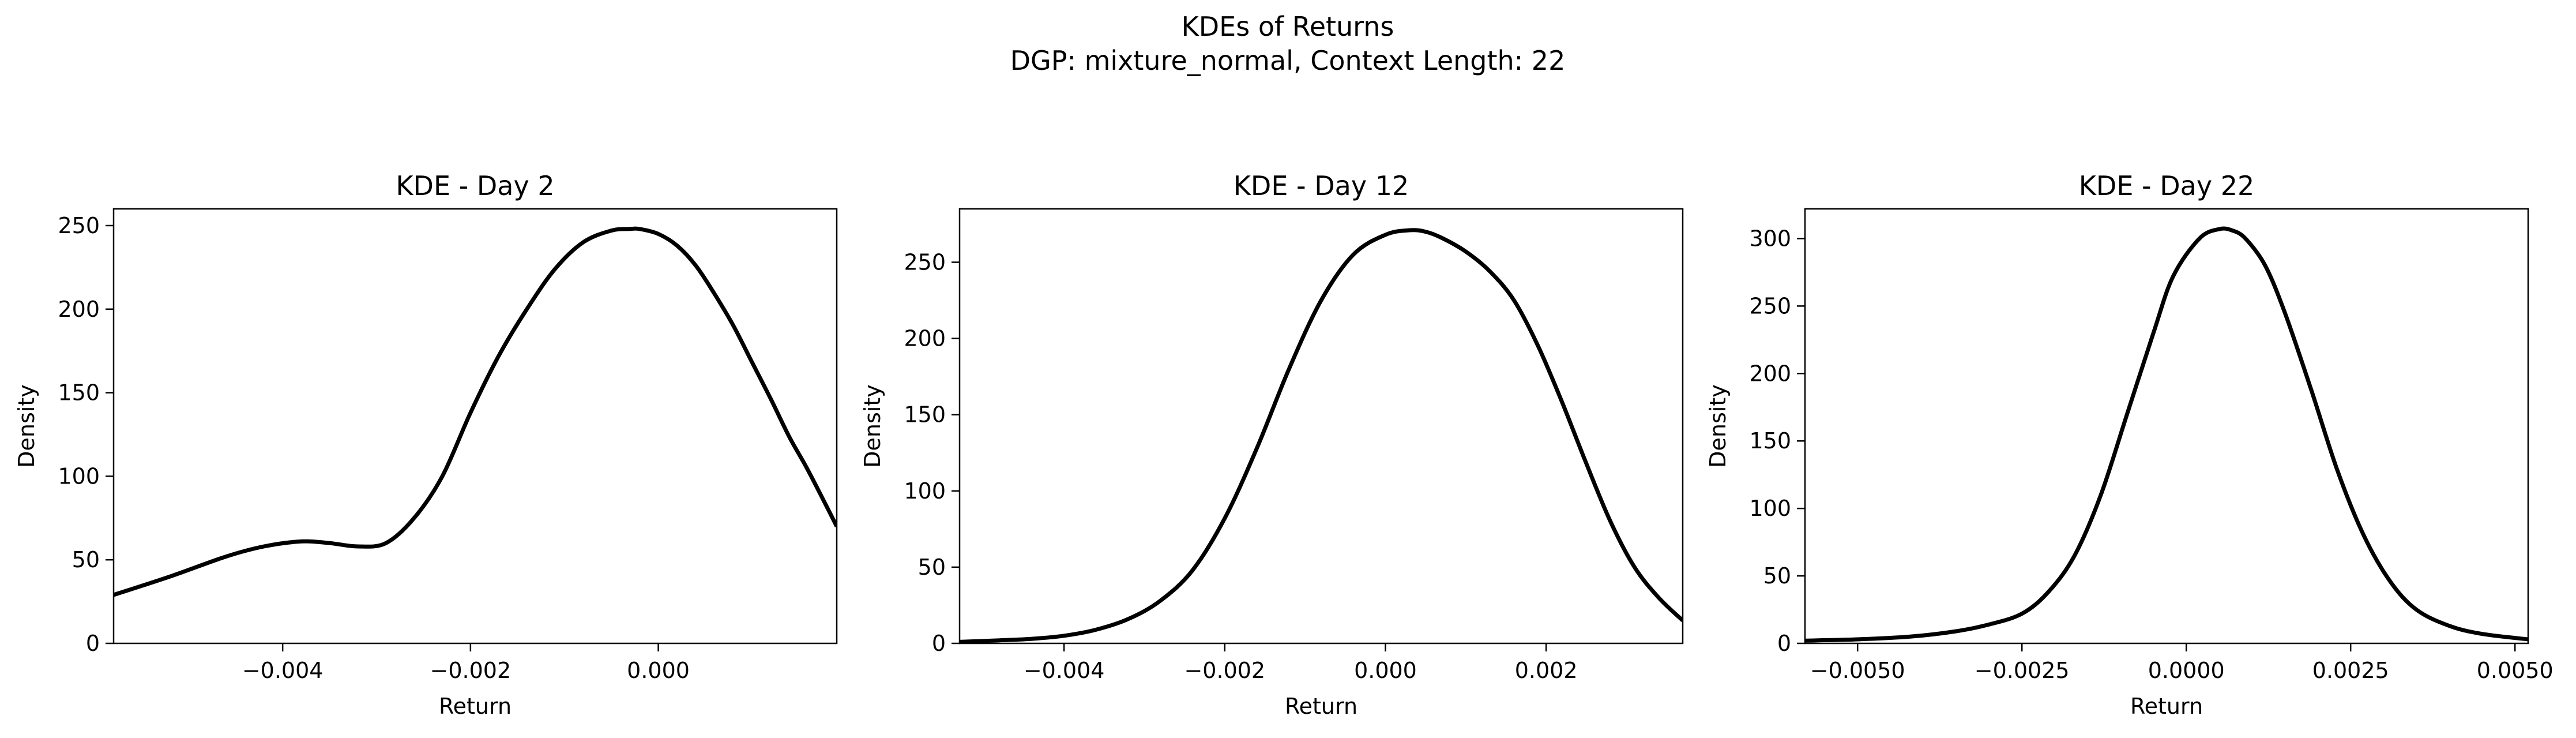 The height and width of the screenshot is (738, 2576). What do you see at coordinates (1770, 238) in the screenshot?
I see `y-tick-label: 300` at bounding box center [1770, 238].